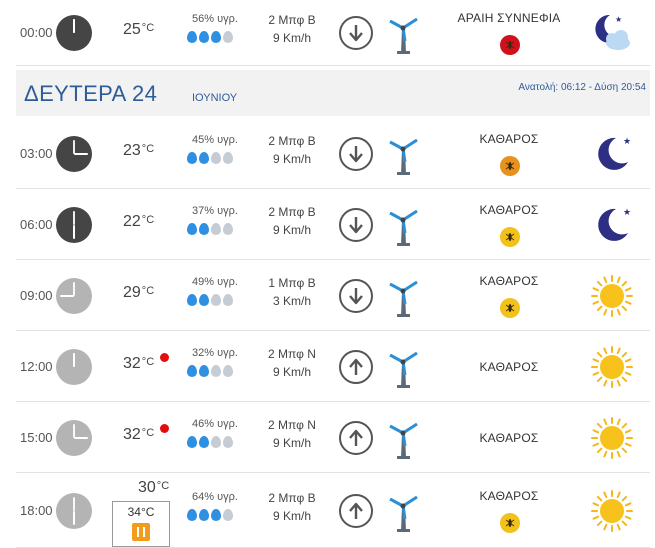  What do you see at coordinates (509, 18) in the screenshot?
I see `sky-condition: ΑΡΑΙΗ ΣΥΝΝΕΦΙΑ` at bounding box center [509, 18].